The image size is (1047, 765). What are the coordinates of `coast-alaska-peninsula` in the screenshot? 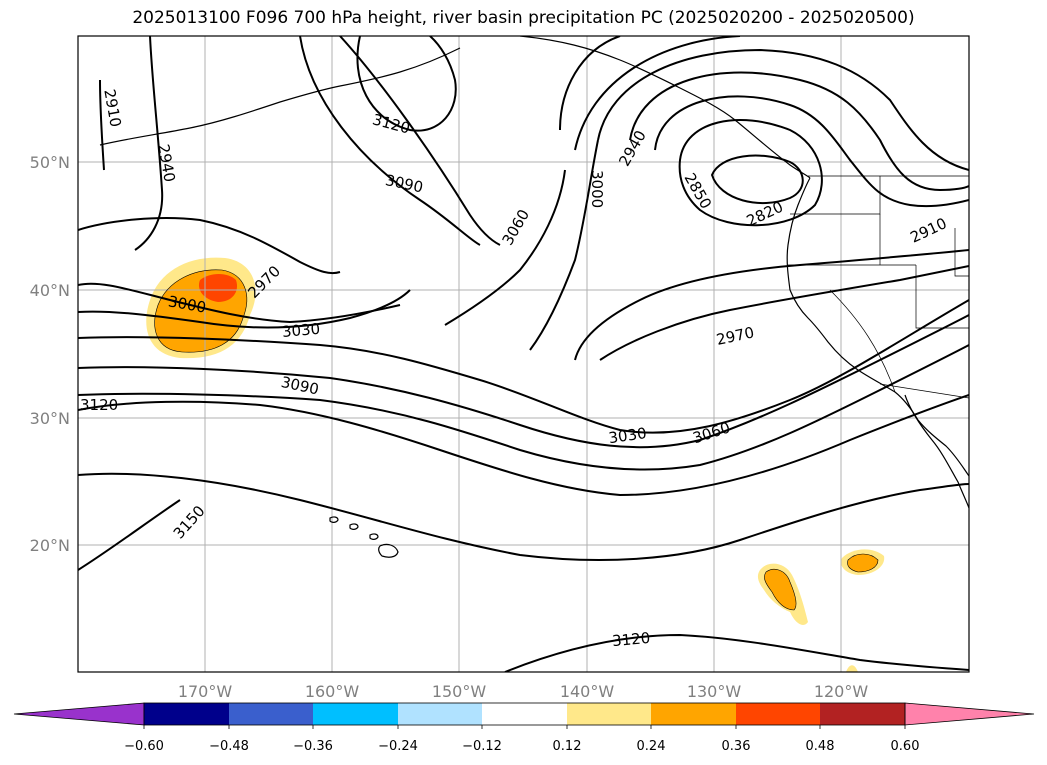 It's located at (280, 96).